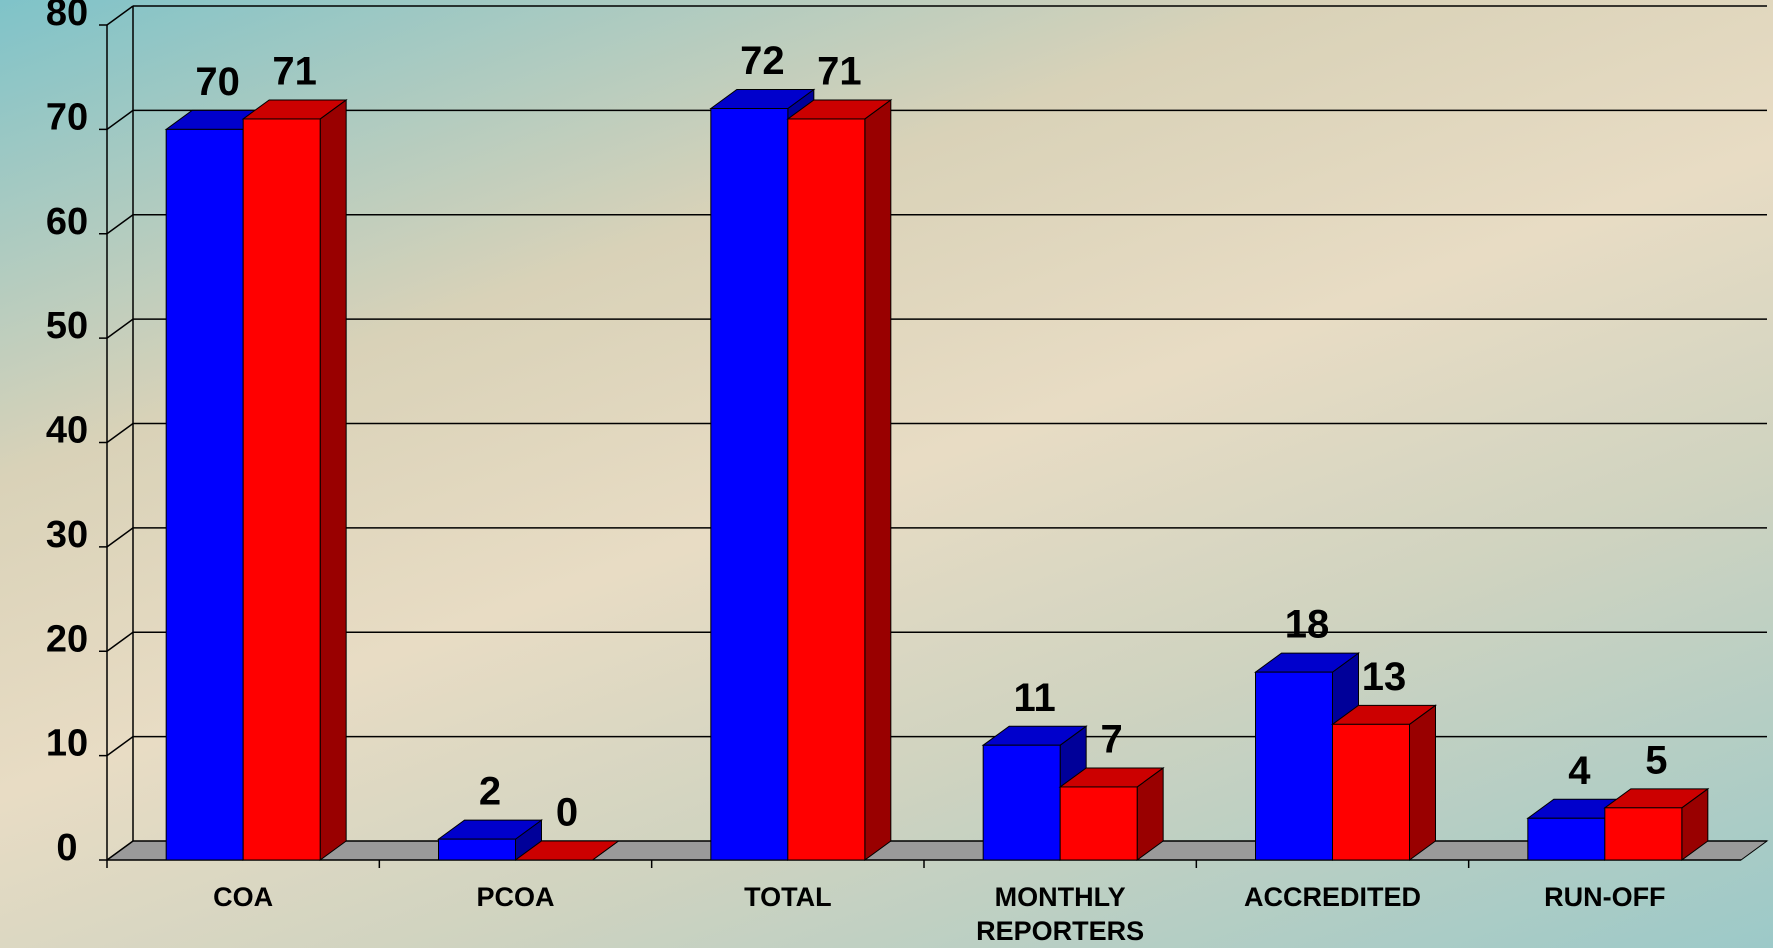 The image size is (1773, 948). What do you see at coordinates (67, 639) in the screenshot?
I see `y-tick-label: 20` at bounding box center [67, 639].